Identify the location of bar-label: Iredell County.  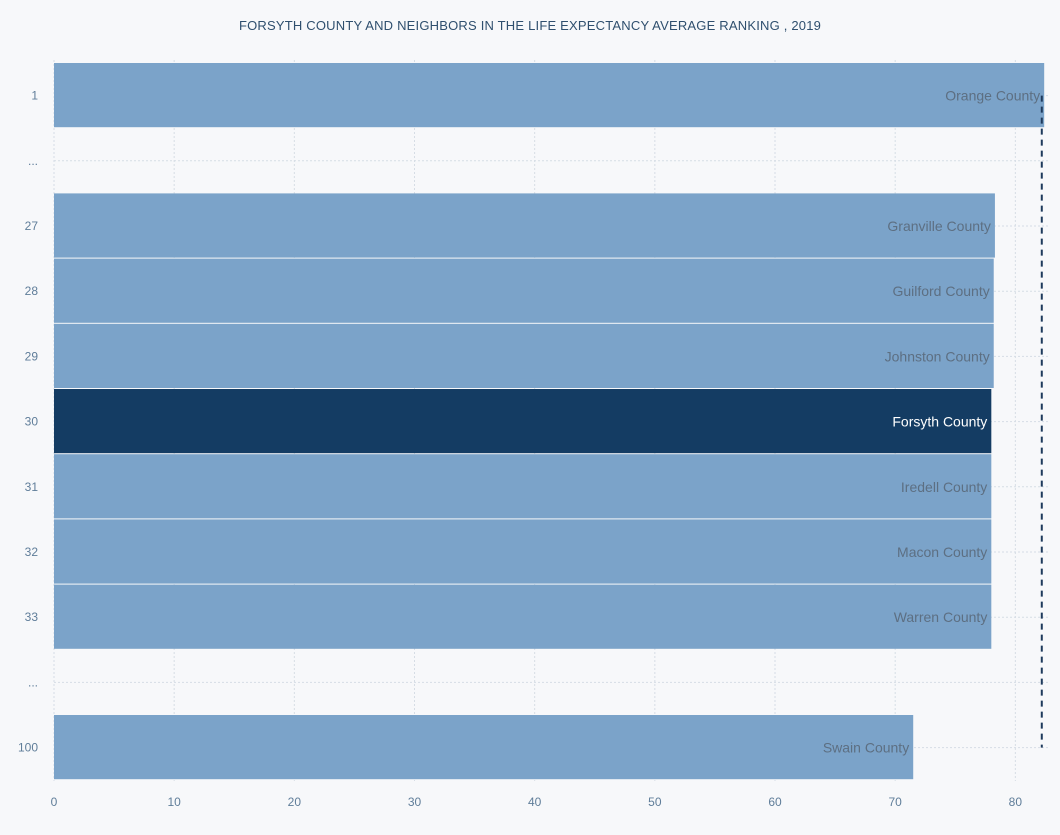
(944, 487).